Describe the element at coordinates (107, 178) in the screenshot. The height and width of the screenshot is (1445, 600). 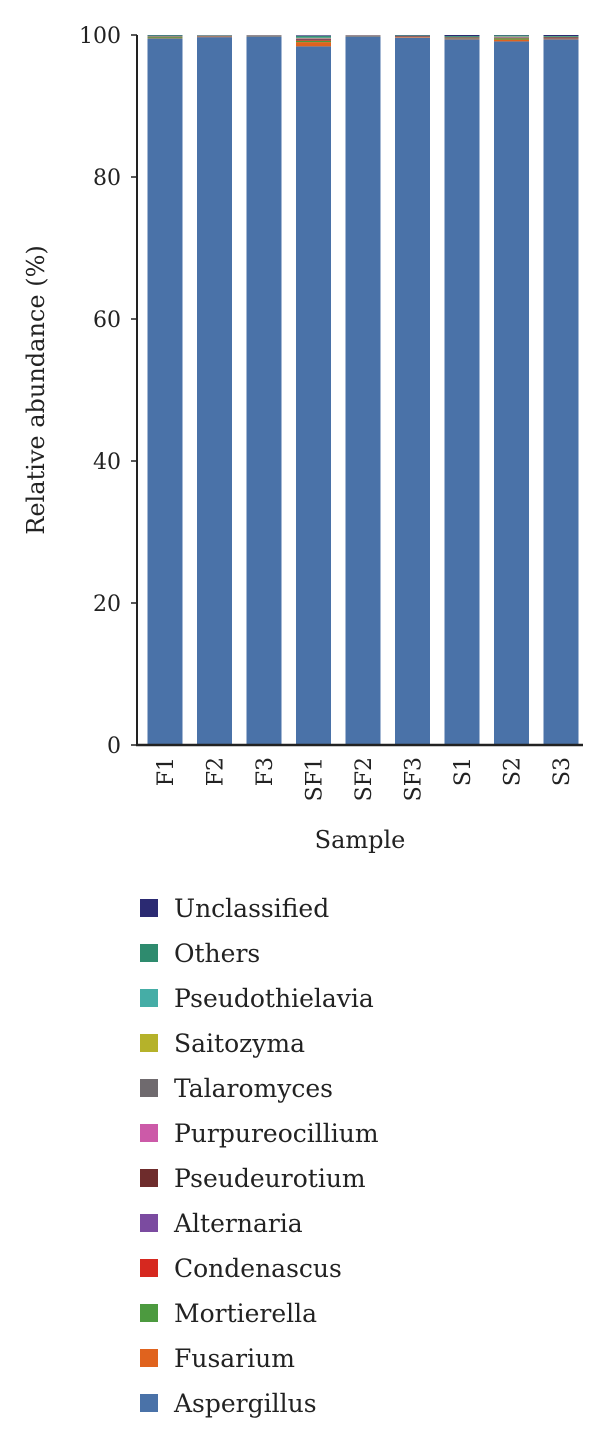
I see `y-tick-label: 80` at that location.